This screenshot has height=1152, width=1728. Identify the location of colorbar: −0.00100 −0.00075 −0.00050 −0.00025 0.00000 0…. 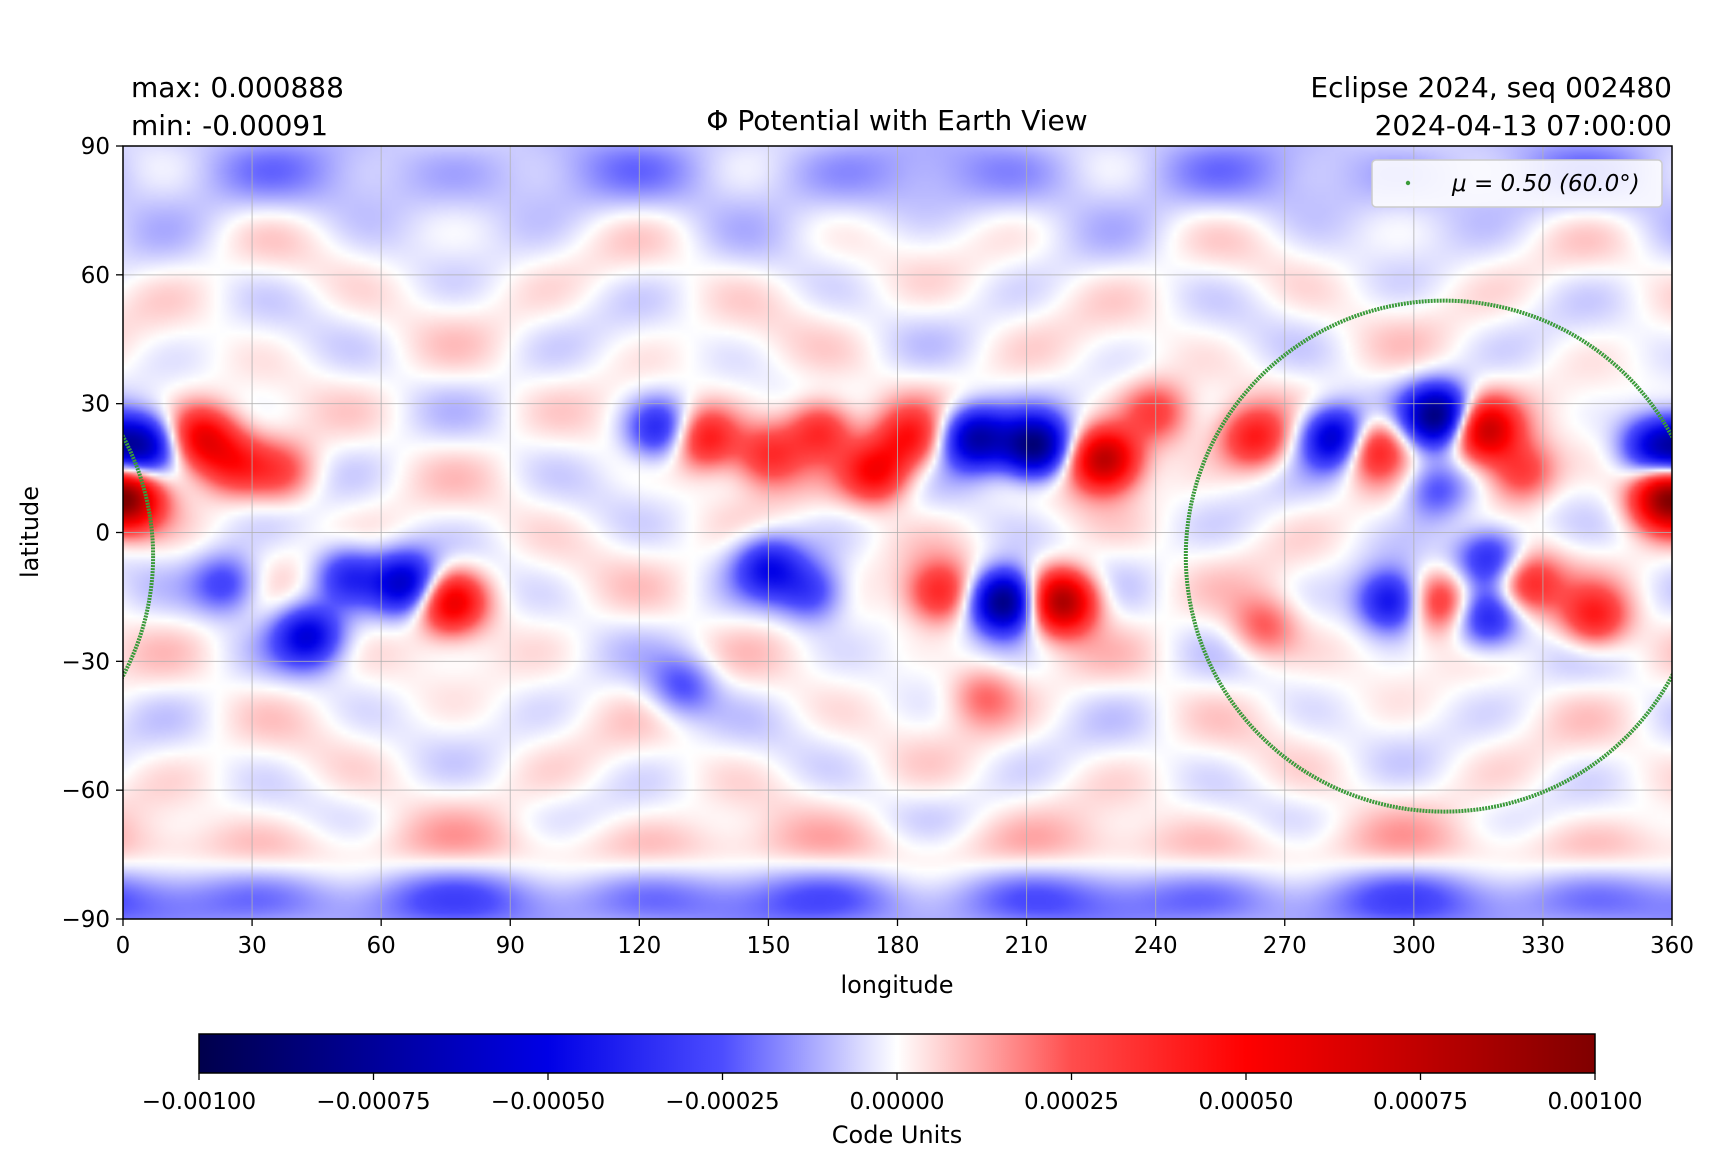
(892, 1091).